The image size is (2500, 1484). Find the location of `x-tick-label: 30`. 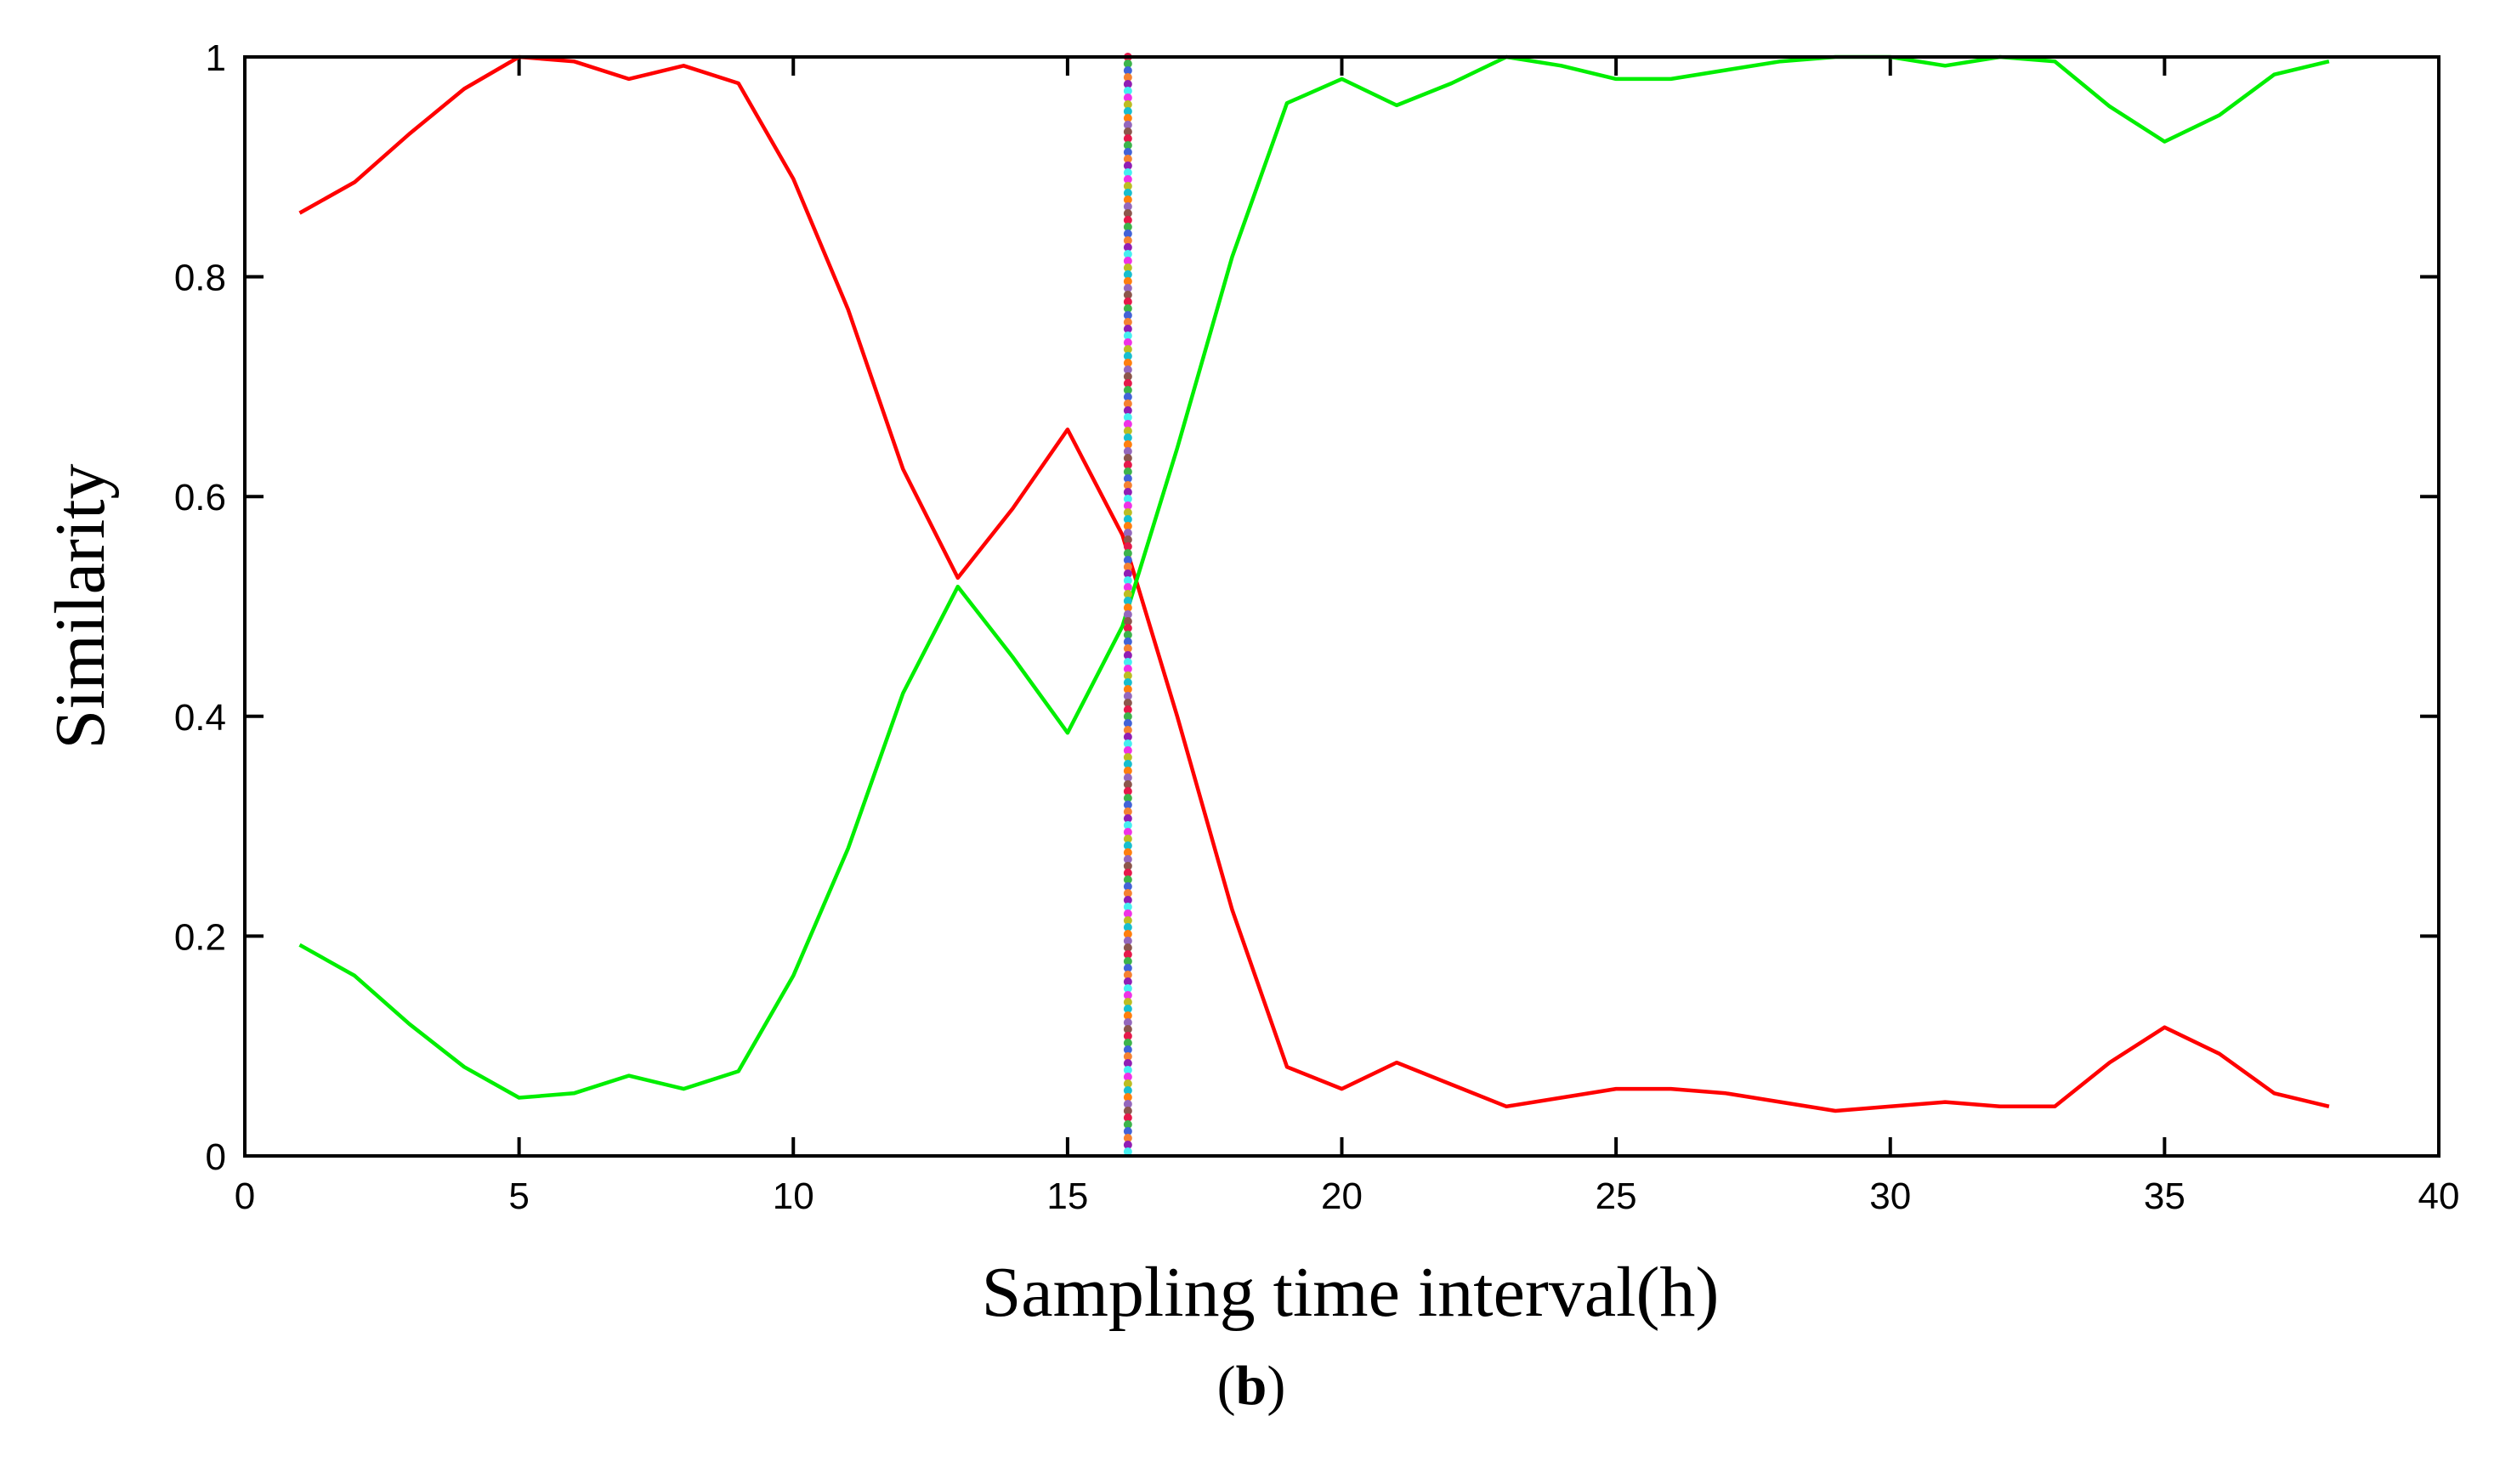

x-tick-label: 30 is located at coordinates (1890, 1196).